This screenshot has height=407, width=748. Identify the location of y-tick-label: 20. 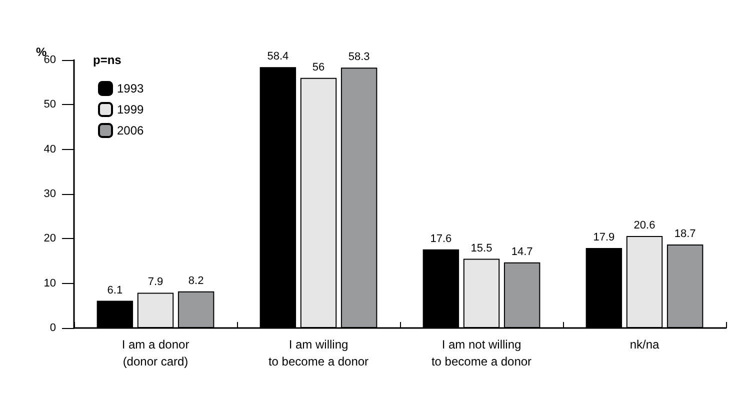
(50, 238).